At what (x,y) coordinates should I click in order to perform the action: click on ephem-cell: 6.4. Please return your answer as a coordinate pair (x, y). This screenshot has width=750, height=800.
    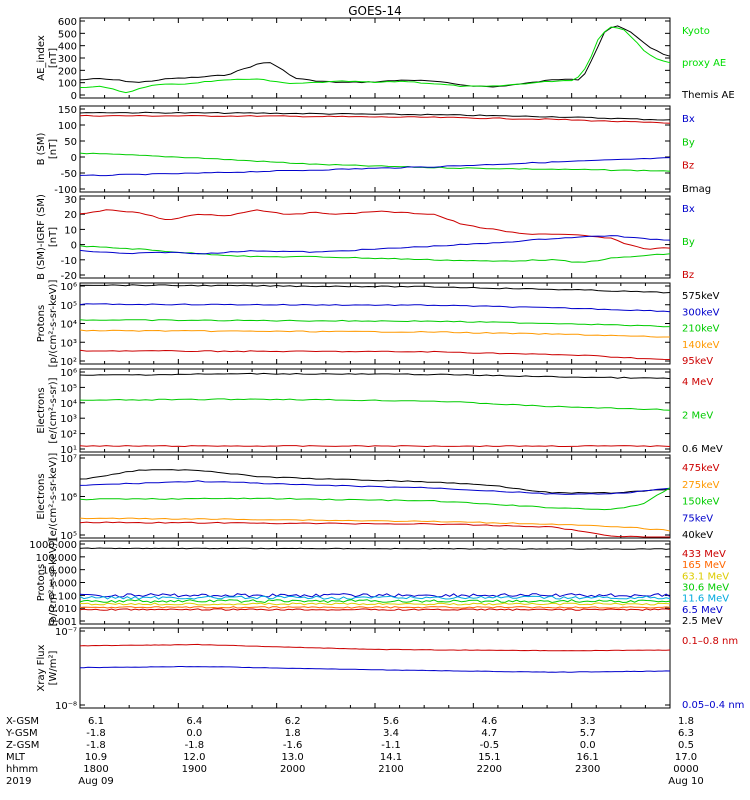
    Looking at the image, I should click on (194, 721).